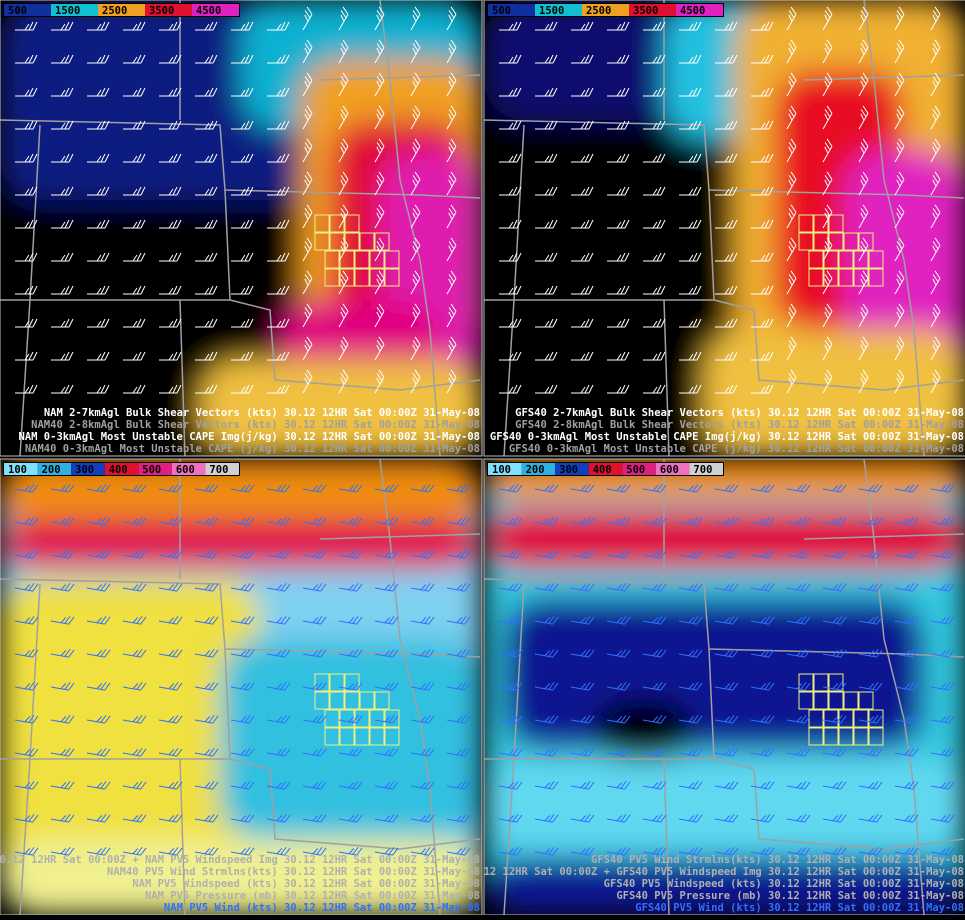  What do you see at coordinates (84, 470) in the screenshot?
I see `colorbar-label: 300` at bounding box center [84, 470].